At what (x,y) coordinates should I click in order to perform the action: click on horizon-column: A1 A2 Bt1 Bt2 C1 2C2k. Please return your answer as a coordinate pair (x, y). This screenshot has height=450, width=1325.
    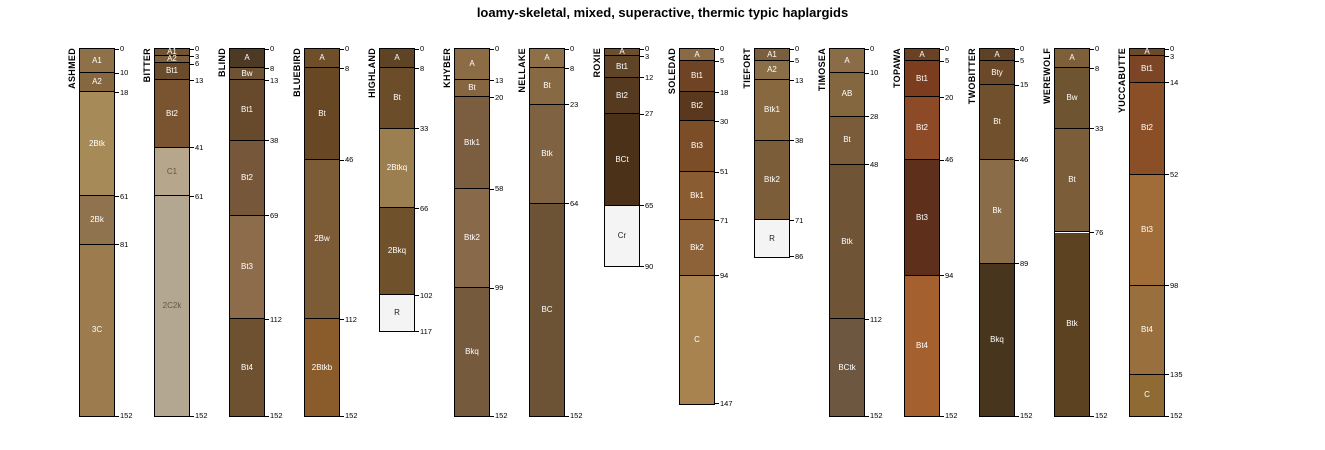
    Looking at the image, I should click on (172, 232).